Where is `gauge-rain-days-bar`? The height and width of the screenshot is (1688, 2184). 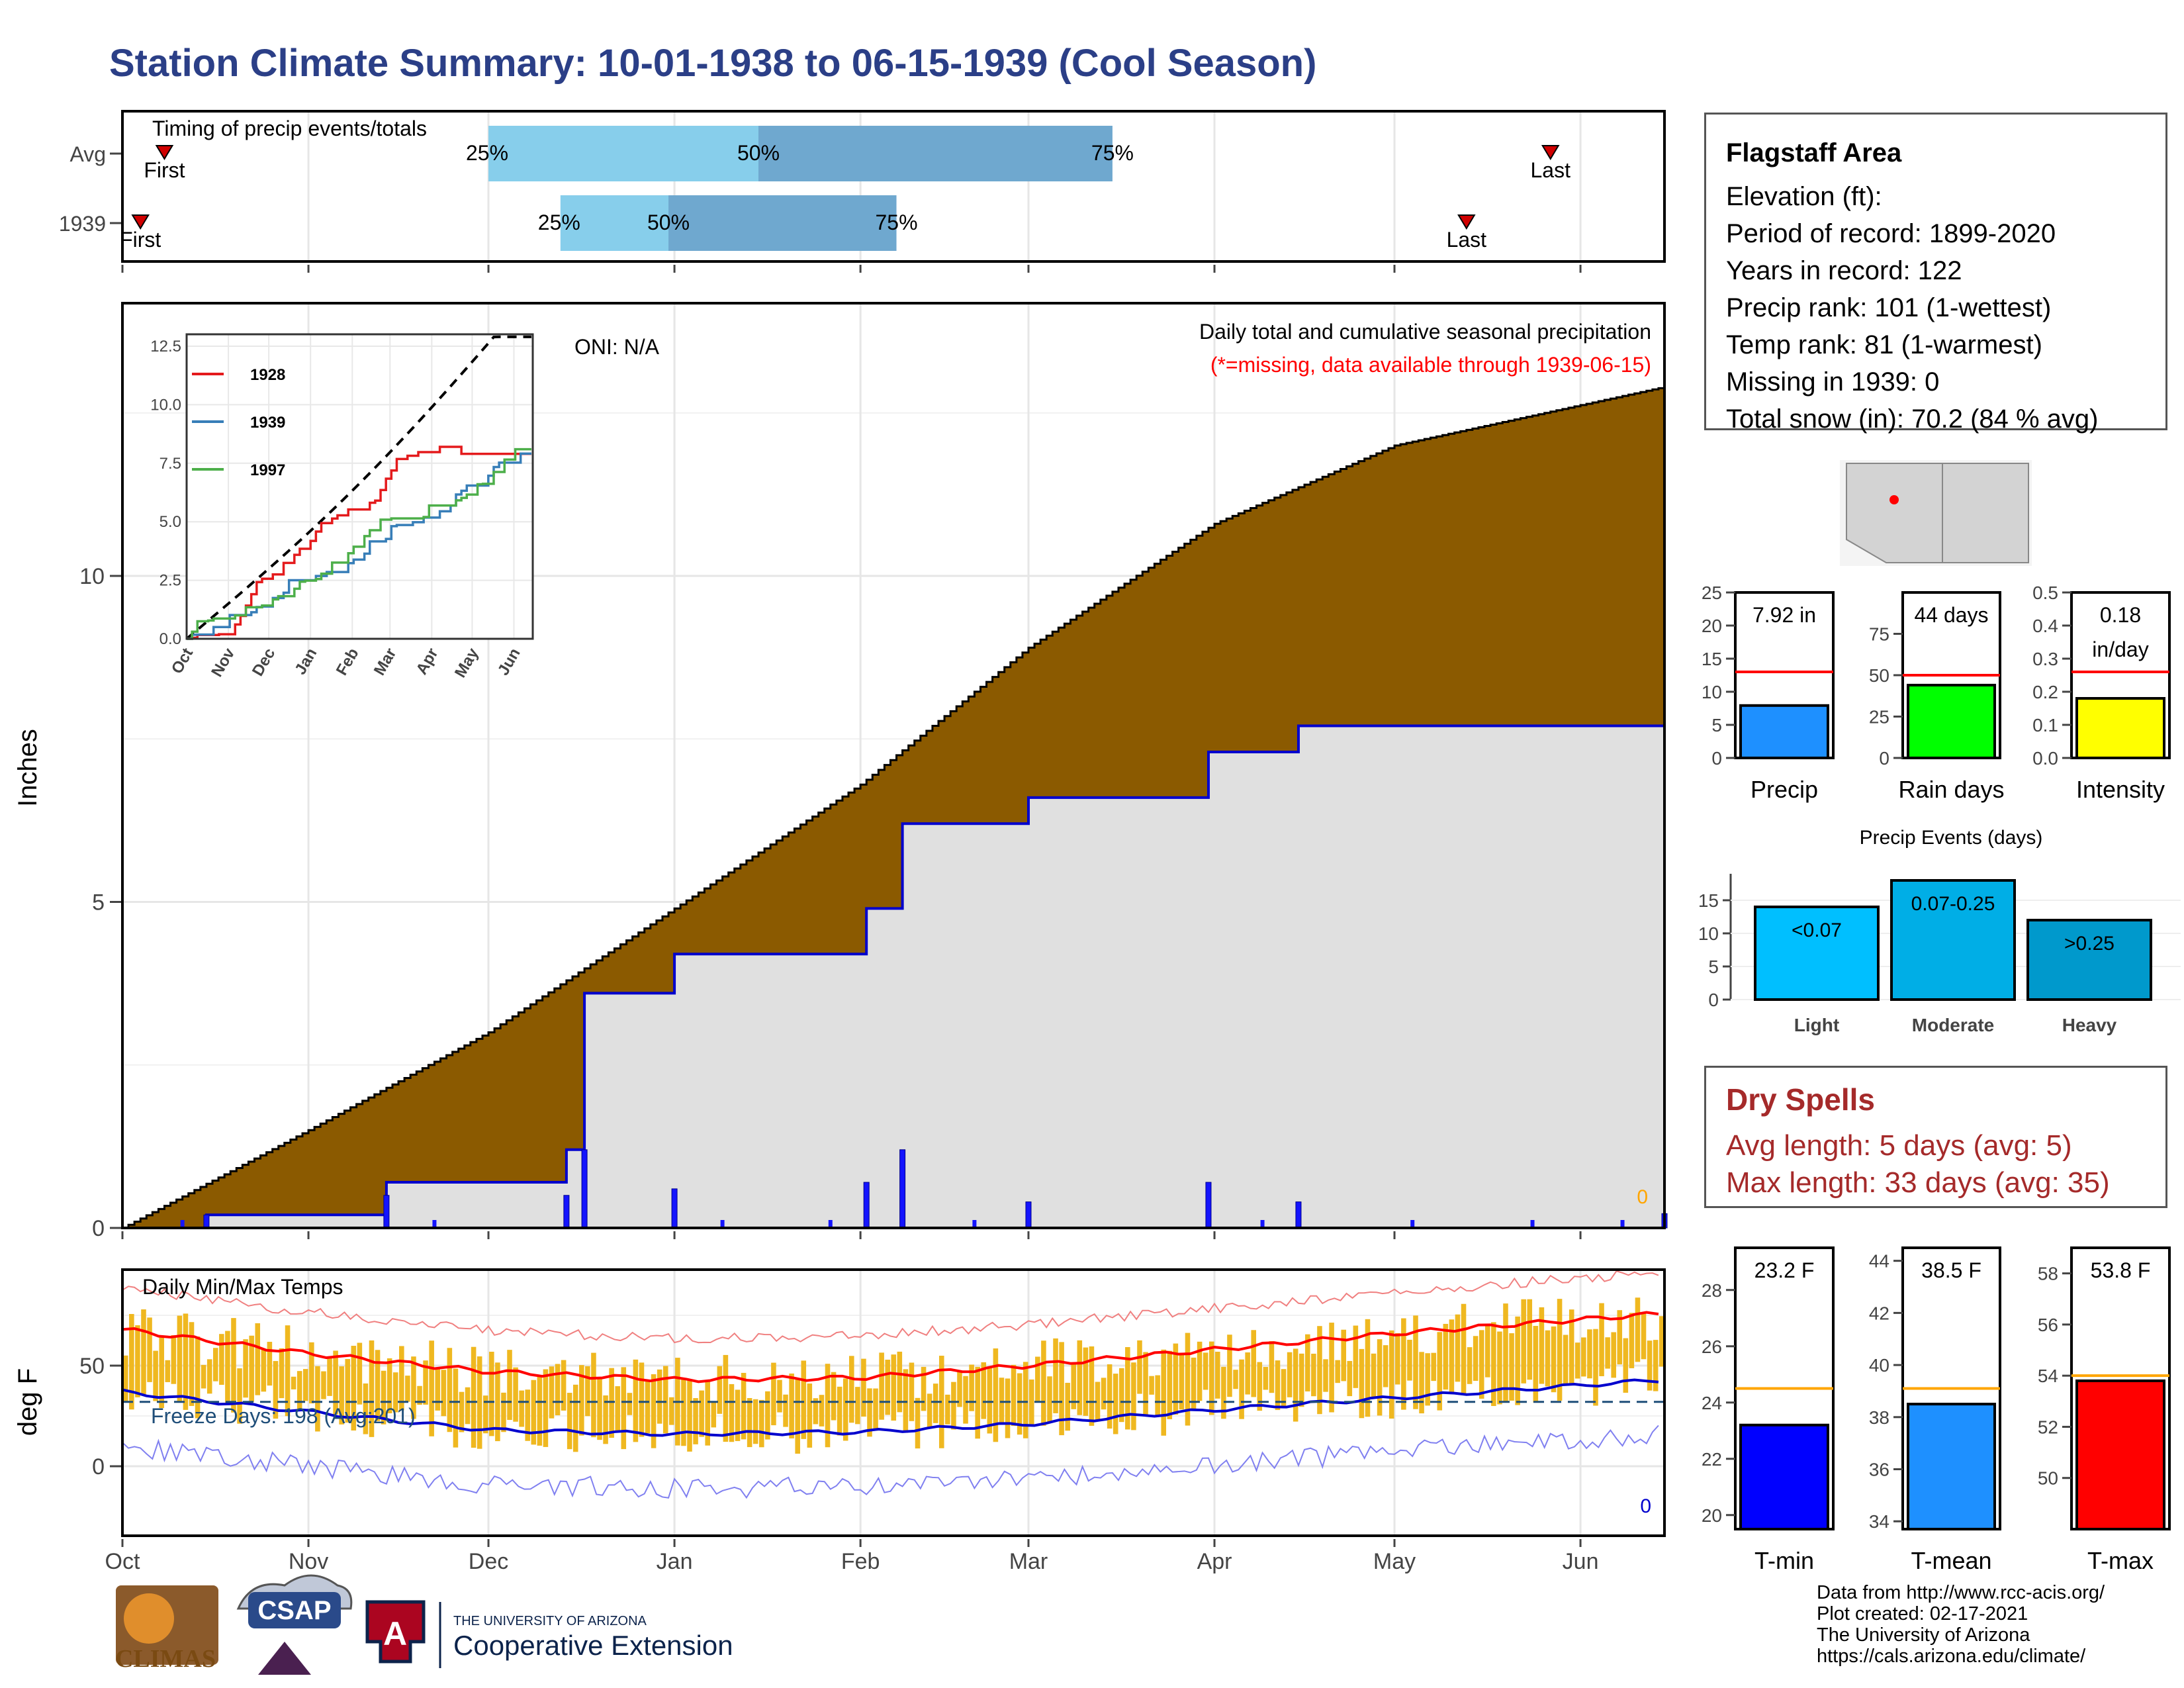
gauge-rain-days-bar is located at coordinates (1951, 721).